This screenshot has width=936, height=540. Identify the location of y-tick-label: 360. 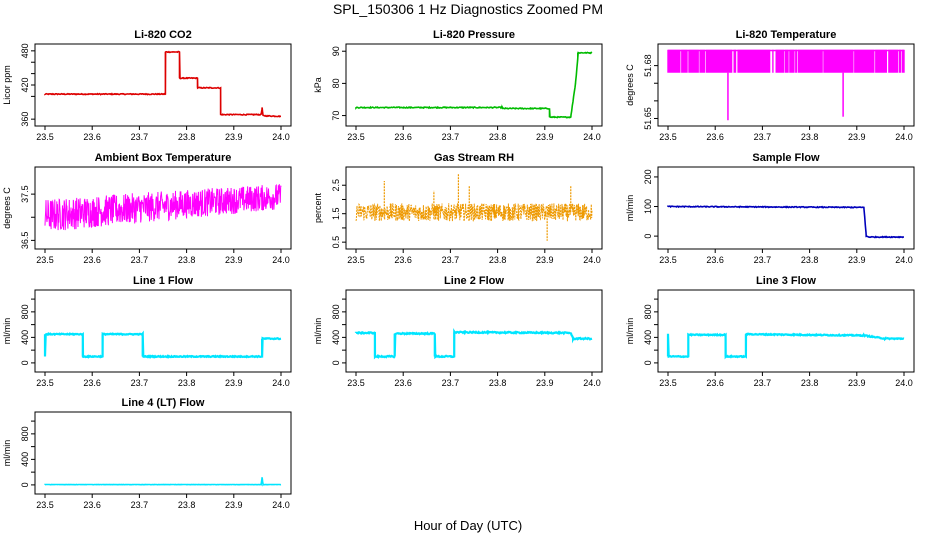
(25, 119).